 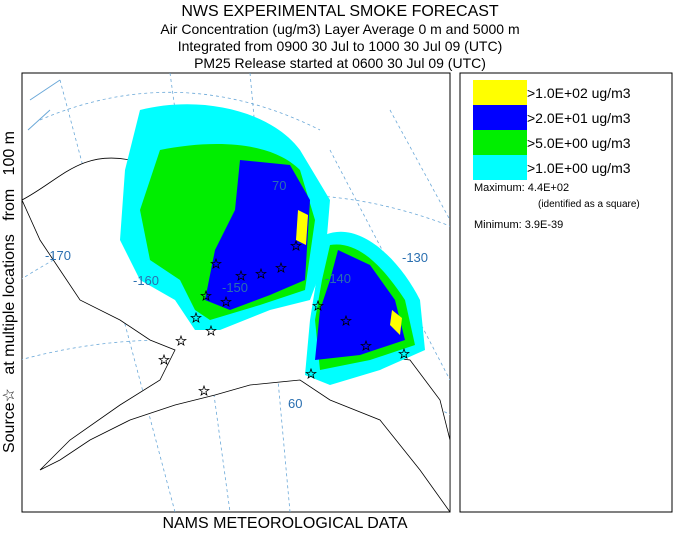 I want to click on map-label: -130, so click(x=415, y=257).